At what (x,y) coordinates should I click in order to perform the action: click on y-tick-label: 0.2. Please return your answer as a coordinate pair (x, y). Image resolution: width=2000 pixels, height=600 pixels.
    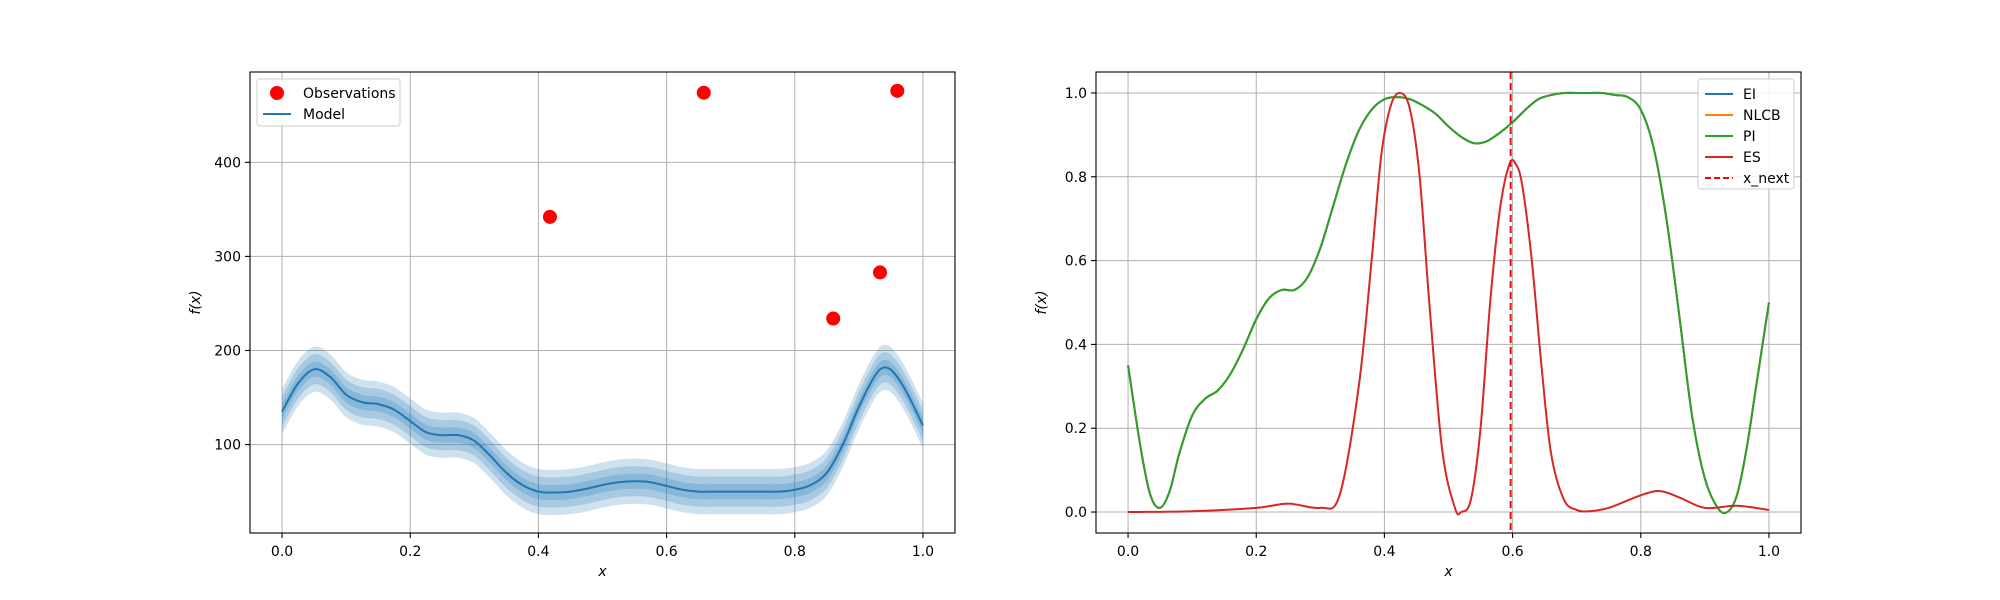
    Looking at the image, I should click on (1076, 429).